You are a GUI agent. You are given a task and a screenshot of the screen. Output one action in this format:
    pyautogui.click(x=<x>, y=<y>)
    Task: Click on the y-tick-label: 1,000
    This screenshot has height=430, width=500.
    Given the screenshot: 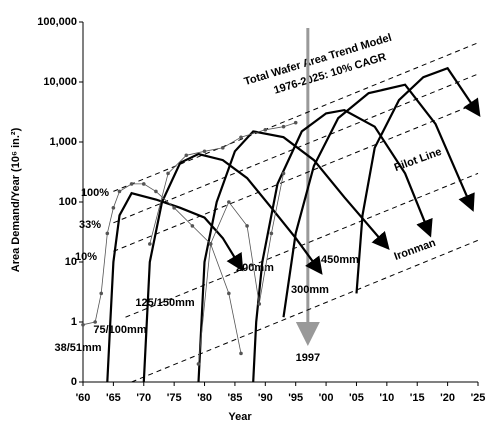 What is the action you would take?
    pyautogui.click(x=63, y=142)
    